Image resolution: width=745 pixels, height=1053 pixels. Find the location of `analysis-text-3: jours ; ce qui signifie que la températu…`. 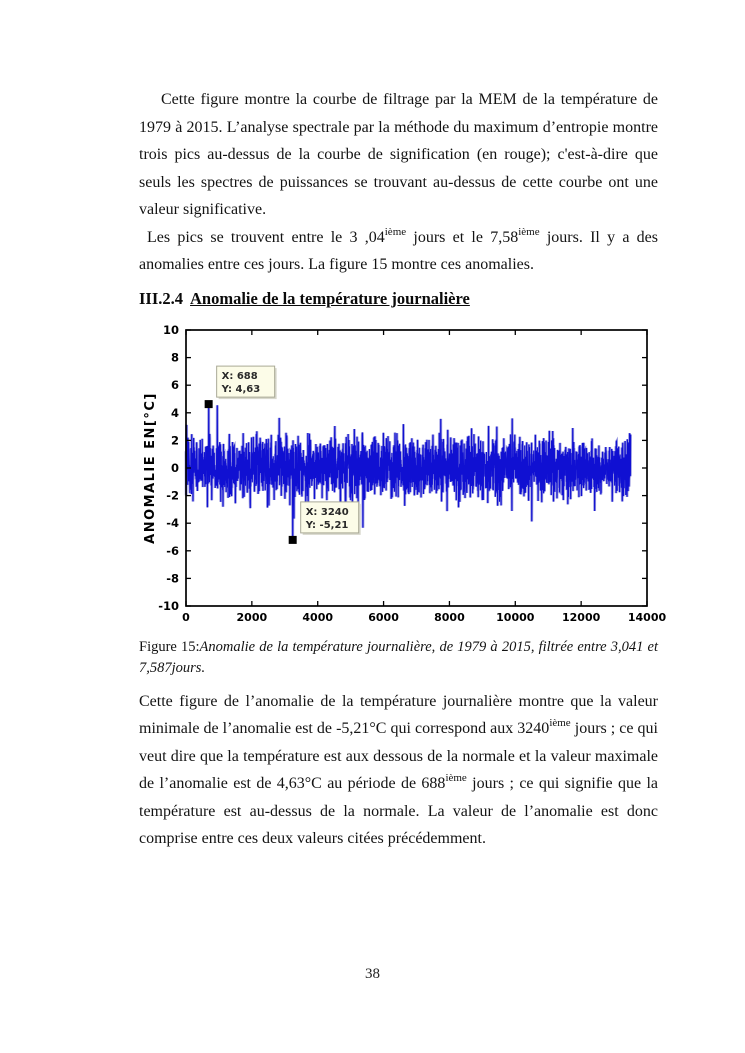

analysis-text-3: jours ; ce qui signifie que la températu… is located at coordinates (399, 811).